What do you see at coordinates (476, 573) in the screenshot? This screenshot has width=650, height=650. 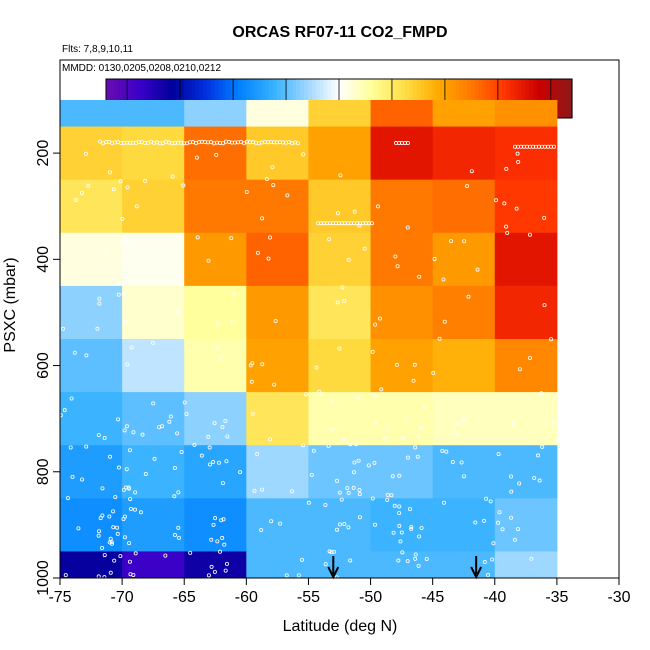 I see `arrow-head` at bounding box center [476, 573].